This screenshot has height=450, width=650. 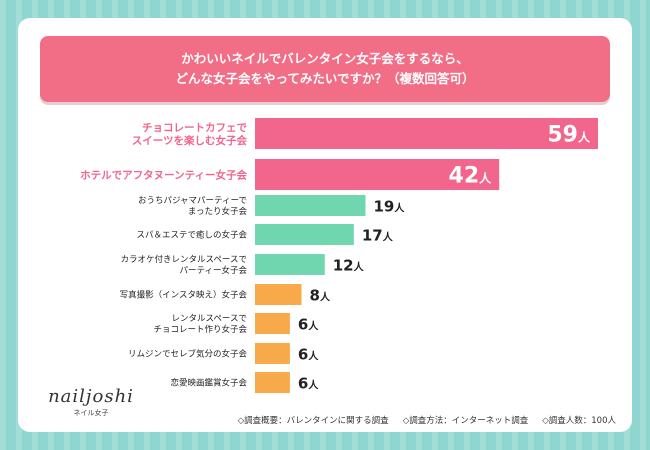 What do you see at coordinates (465, 421) in the screenshot?
I see `footnote-method: ◇調査方法：インターネット調査` at bounding box center [465, 421].